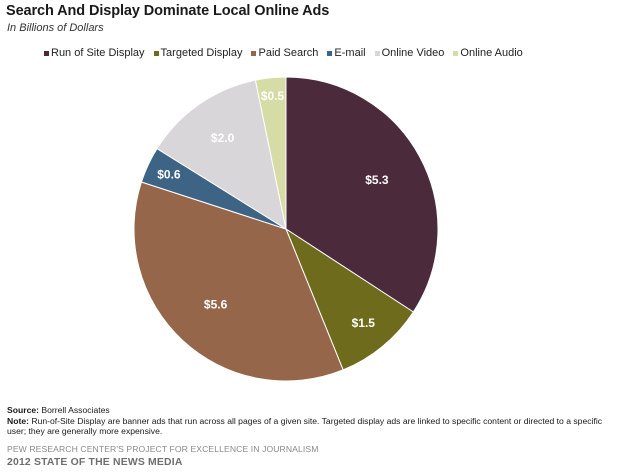 The width and height of the screenshot is (626, 473). What do you see at coordinates (95, 462) in the screenshot?
I see `report-title: 2012 STATE OF THE NEWS MEDIA` at bounding box center [95, 462].